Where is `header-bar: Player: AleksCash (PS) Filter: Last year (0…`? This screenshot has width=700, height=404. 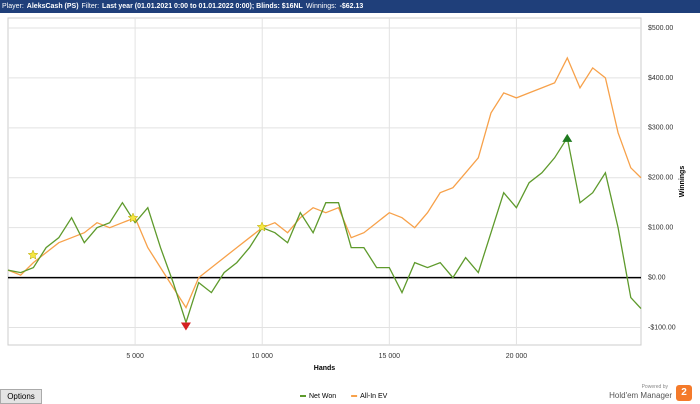
header-bar: Player: AleksCash (PS) Filter: Last year (0… is located at coordinates (350, 6).